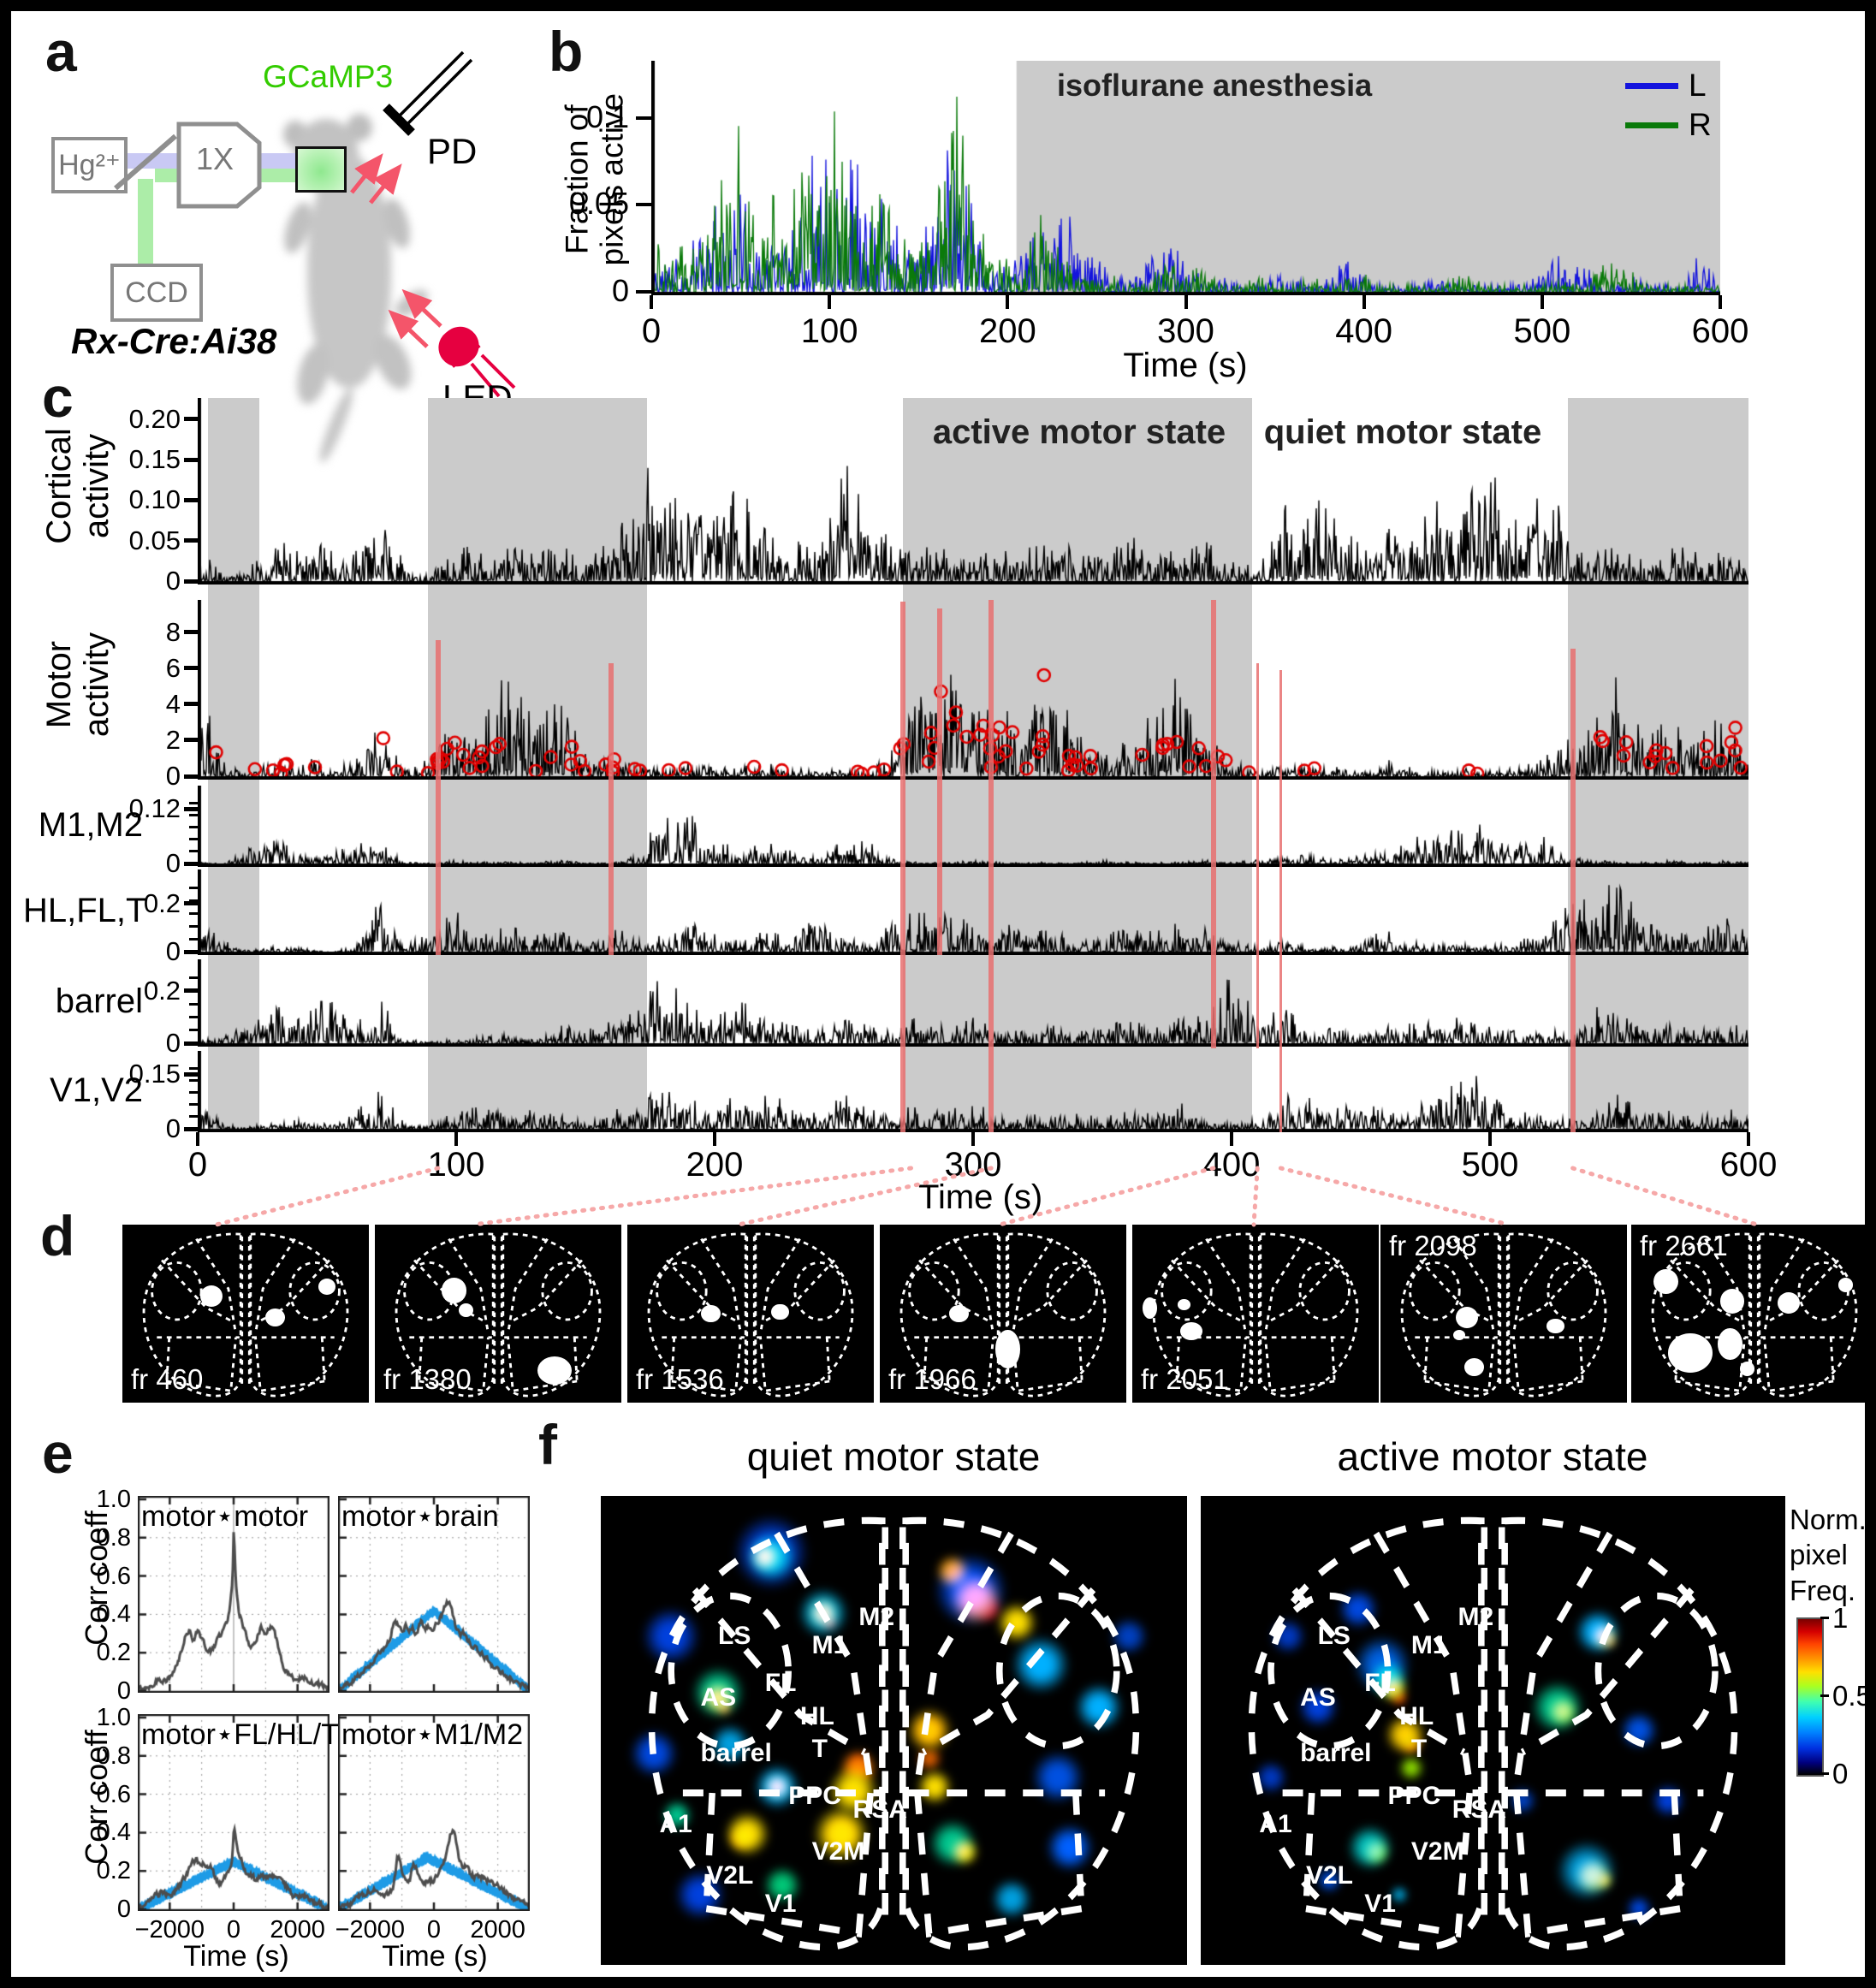 The width and height of the screenshot is (1876, 1988). I want to click on c-ytick-label: 0.15, so click(154, 1074).